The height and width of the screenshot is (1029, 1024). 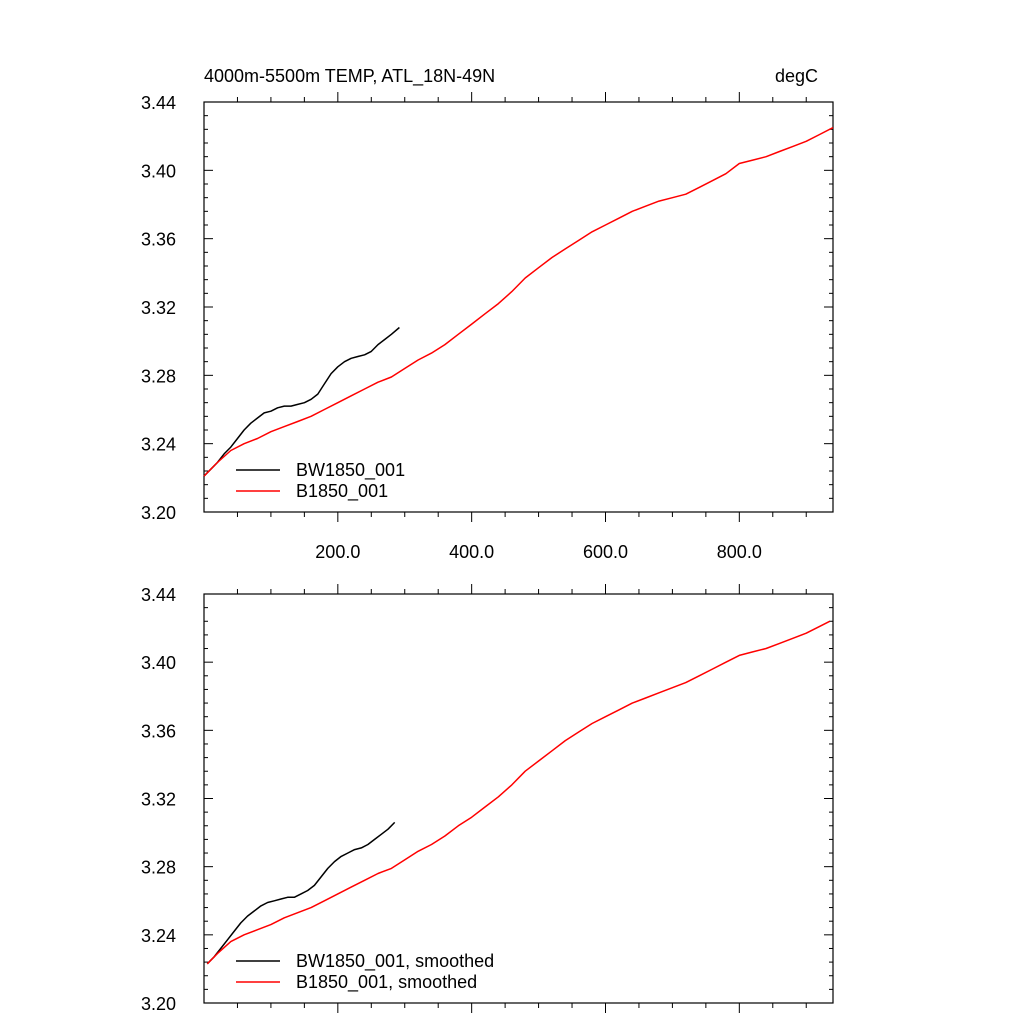 I want to click on panel-1-y-tick-label: 3.28, so click(x=158, y=376).